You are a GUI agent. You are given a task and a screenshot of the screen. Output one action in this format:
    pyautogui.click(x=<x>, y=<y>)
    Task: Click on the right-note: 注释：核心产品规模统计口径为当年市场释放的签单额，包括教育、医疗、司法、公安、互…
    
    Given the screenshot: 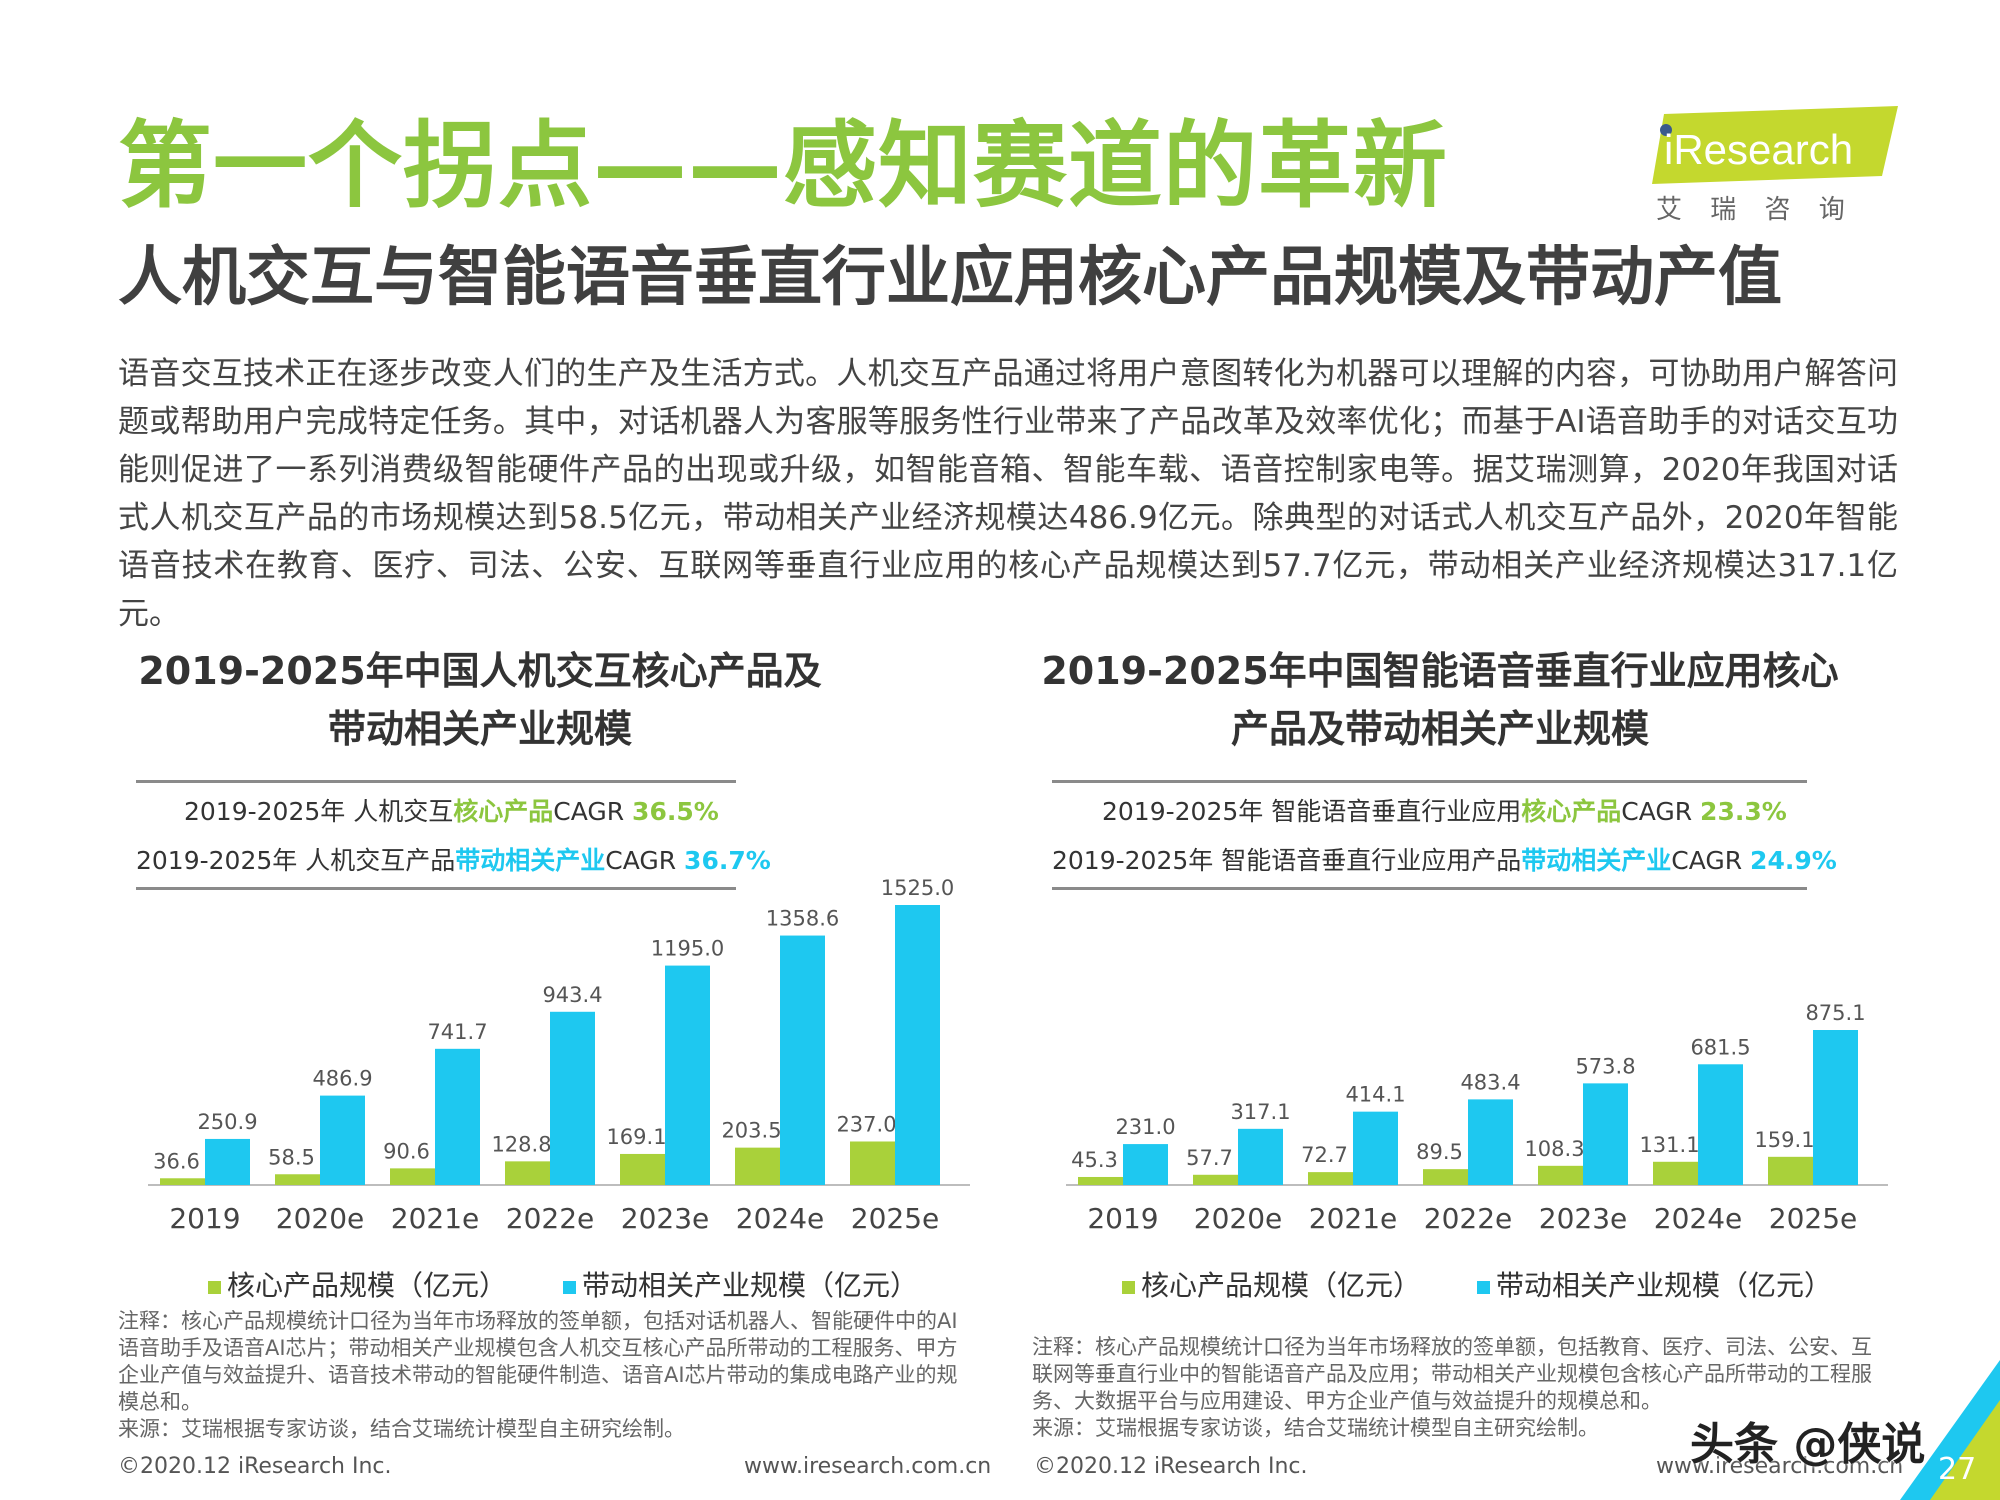 What is the action you would take?
    pyautogui.click(x=1452, y=1374)
    